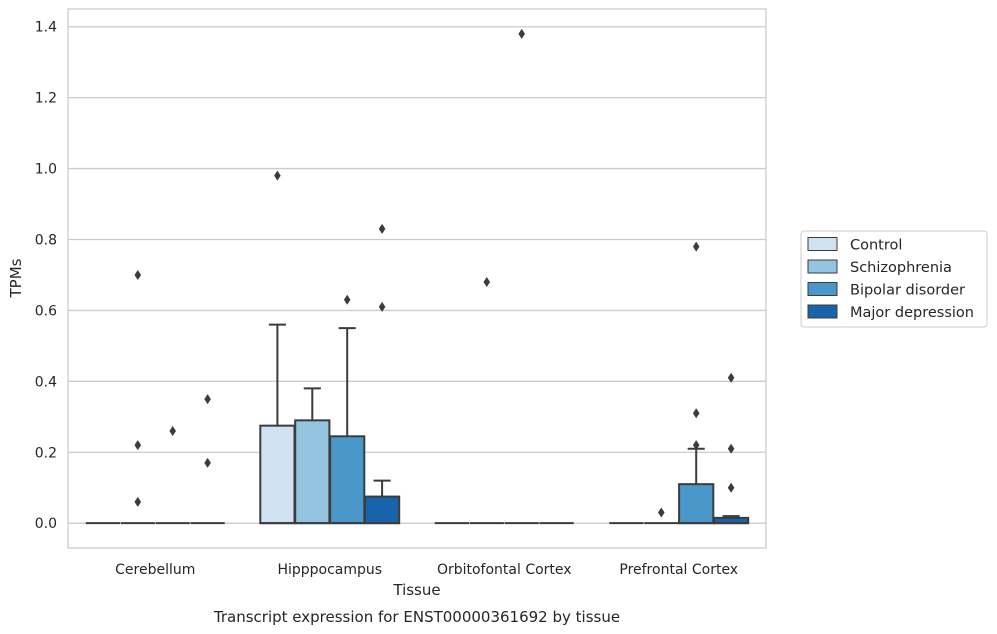 The image size is (997, 634). What do you see at coordinates (46, 240) in the screenshot?
I see `y-tick-label: 0.8` at bounding box center [46, 240].